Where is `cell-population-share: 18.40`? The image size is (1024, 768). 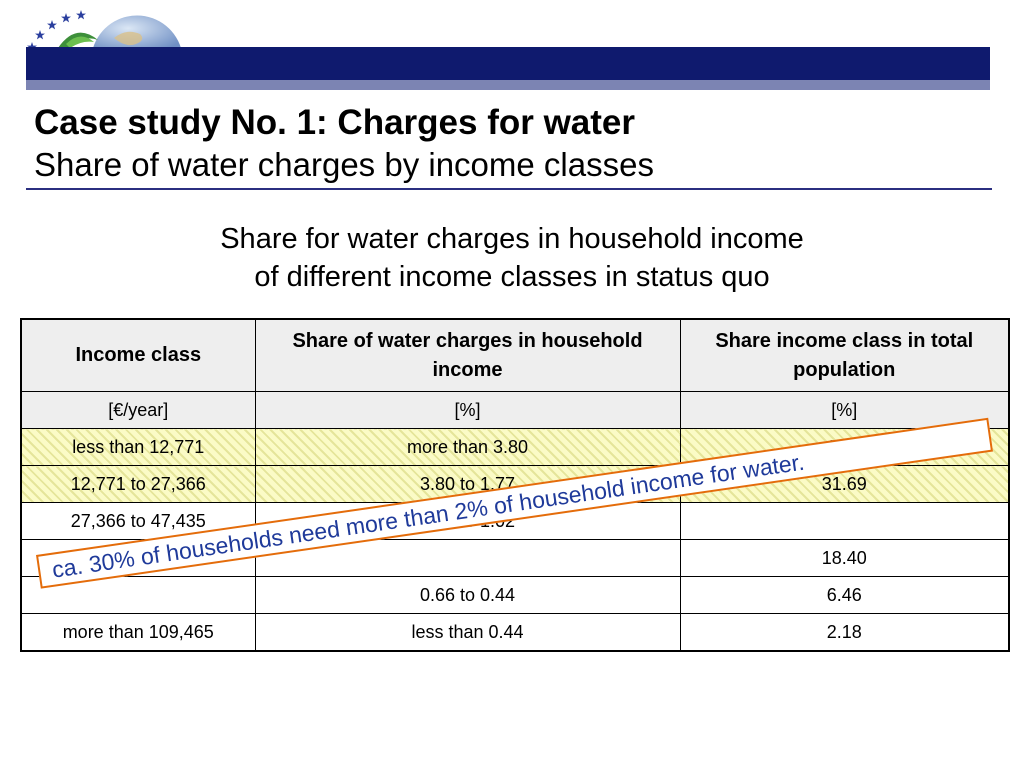 cell-population-share: 18.40 is located at coordinates (844, 558).